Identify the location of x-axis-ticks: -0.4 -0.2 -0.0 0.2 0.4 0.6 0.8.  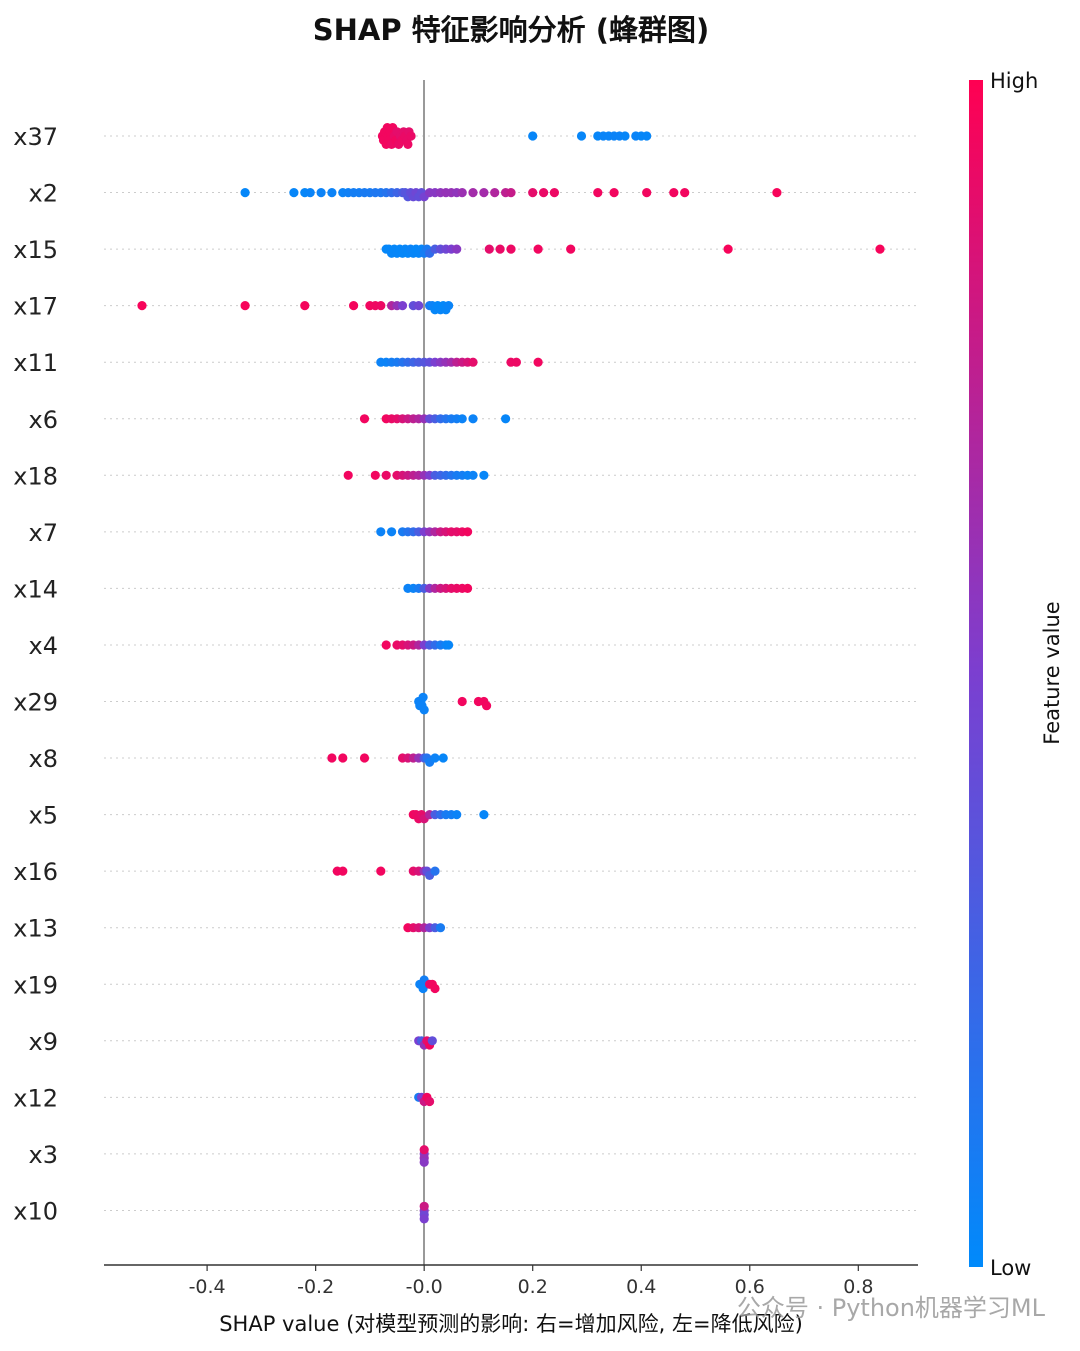
(531, 1281).